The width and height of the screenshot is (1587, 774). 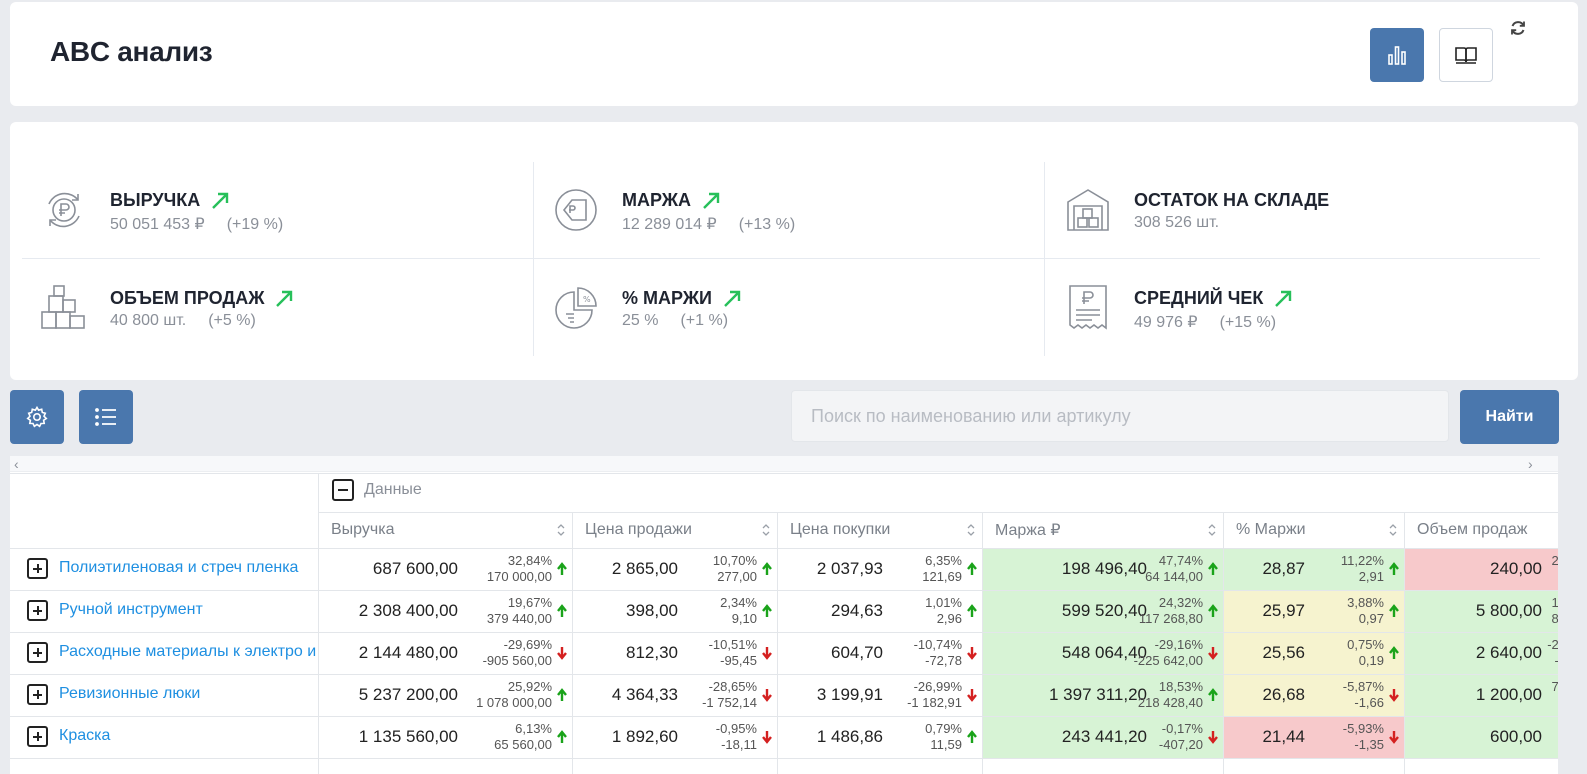 I want to click on receipt-icon, so click(x=1088, y=307).